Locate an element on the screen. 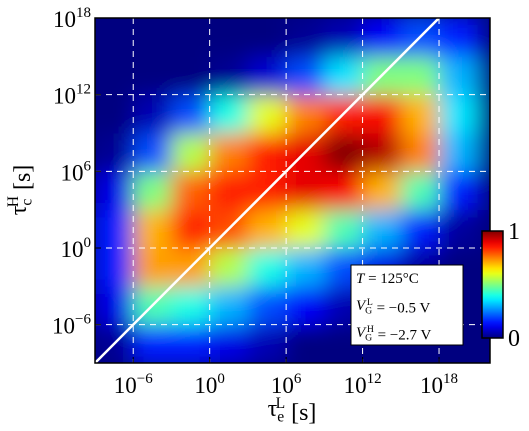 The image size is (529, 431). colorbar-tick-label: 1 is located at coordinates (514, 232).